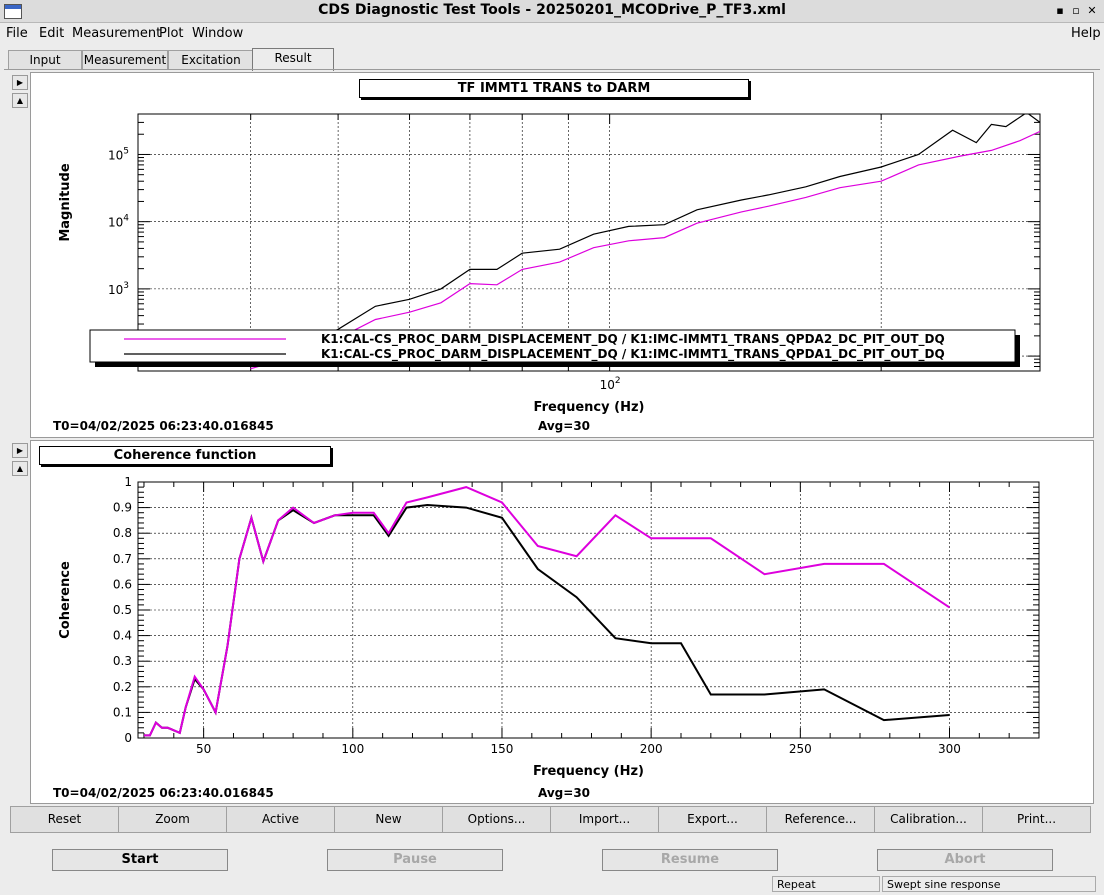 This screenshot has width=1104, height=895. Describe the element at coordinates (52, 33) in the screenshot. I see `menu-edit: Edit` at that location.